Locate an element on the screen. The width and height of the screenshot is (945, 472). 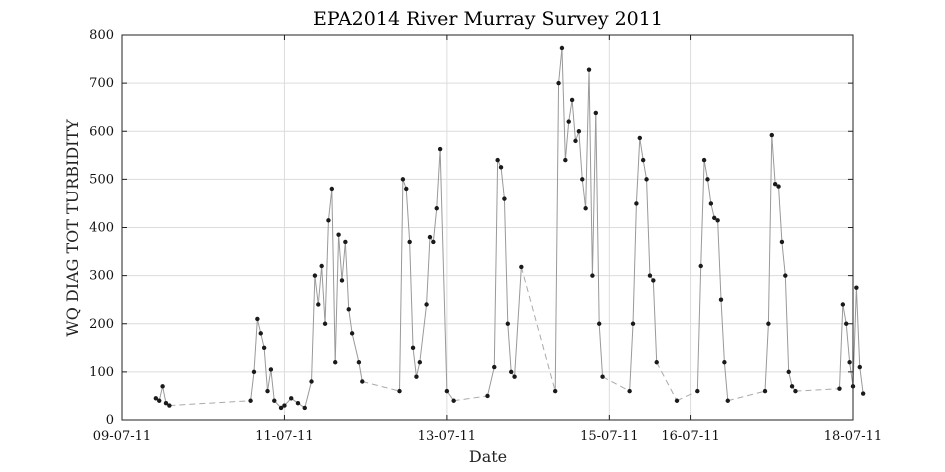
x-tick-label: 15-07-11 is located at coordinates (609, 436).